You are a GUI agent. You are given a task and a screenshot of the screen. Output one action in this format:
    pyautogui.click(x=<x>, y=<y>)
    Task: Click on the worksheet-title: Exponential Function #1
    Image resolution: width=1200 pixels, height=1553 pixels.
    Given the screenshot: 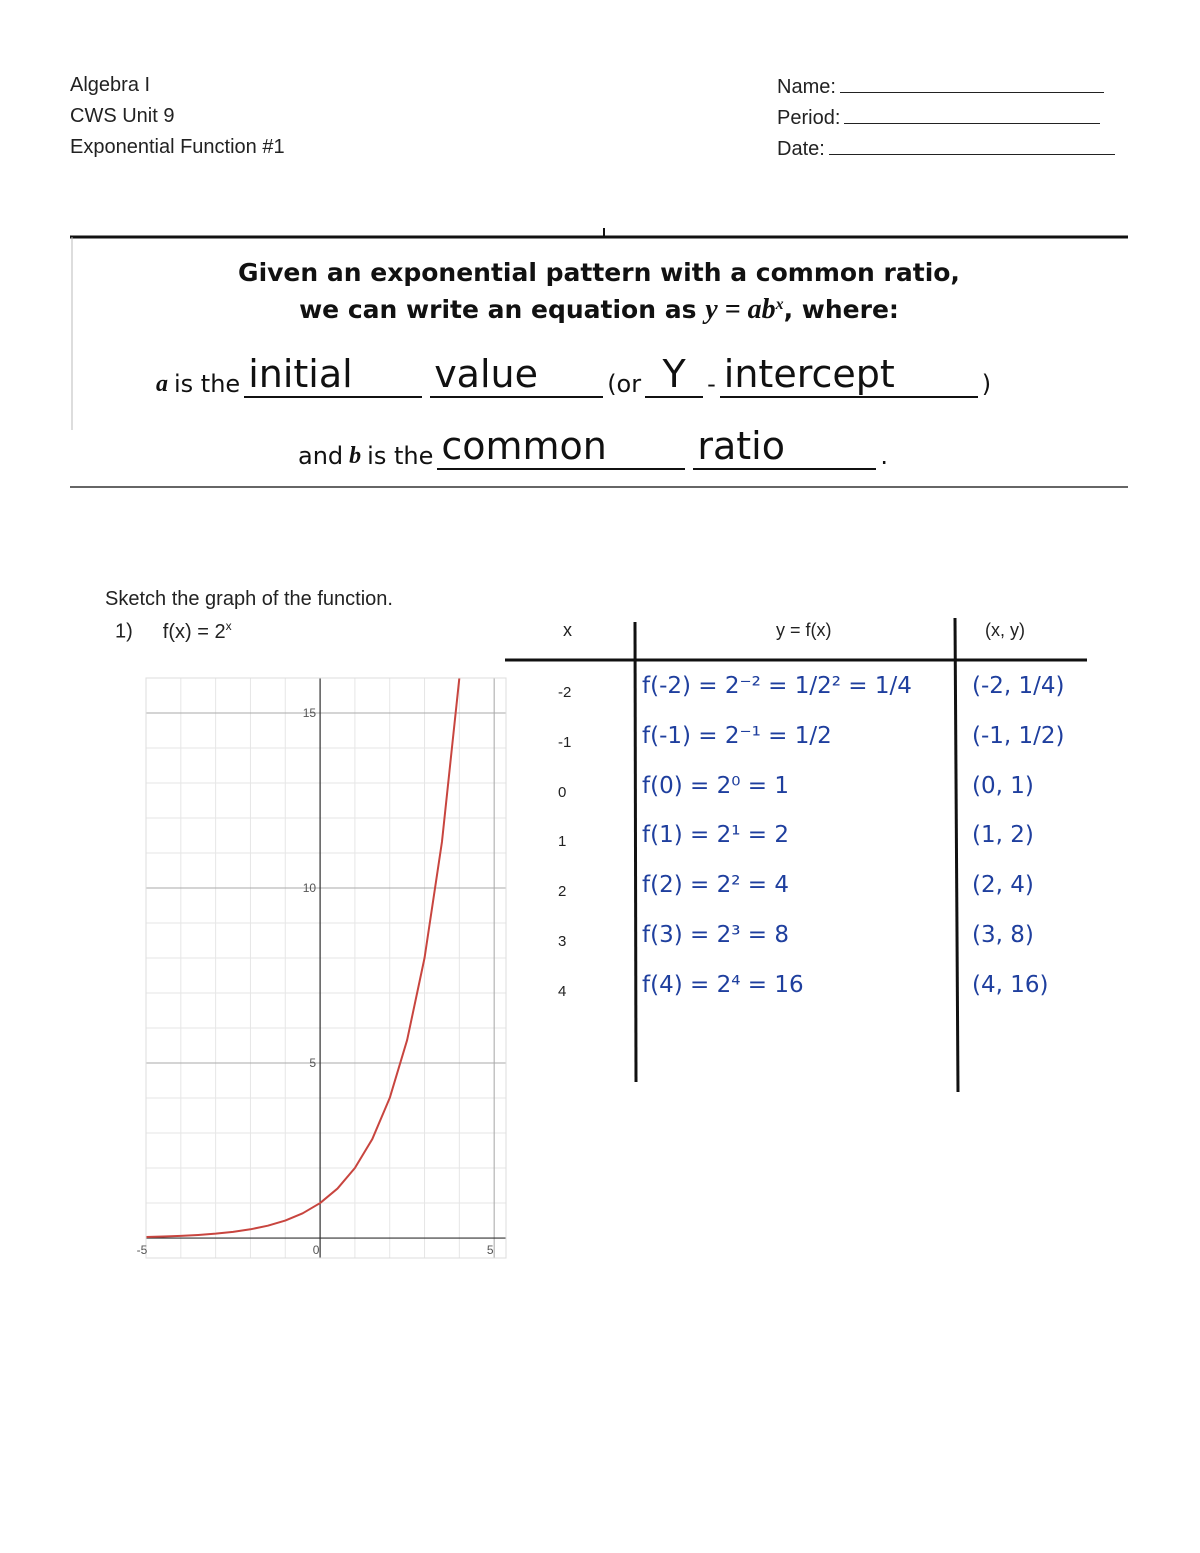 What is the action you would take?
    pyautogui.click(x=177, y=147)
    